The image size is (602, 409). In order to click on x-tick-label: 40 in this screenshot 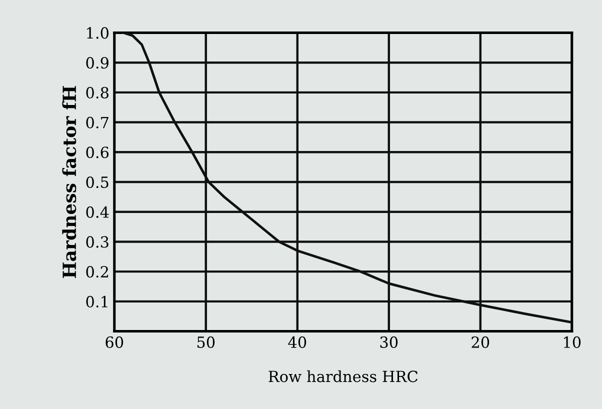, I will do `click(297, 342)`.